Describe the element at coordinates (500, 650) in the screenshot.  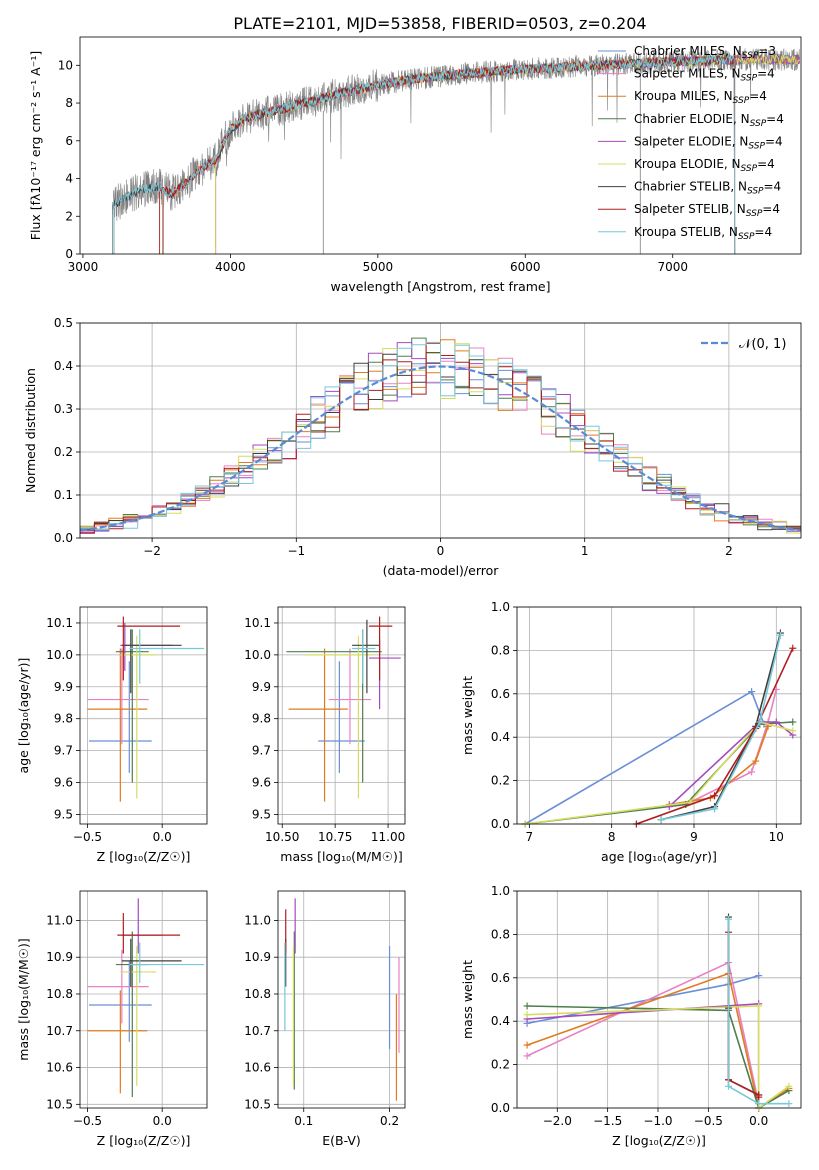
I see `weight_vs_age-ytick-label: 0.8` at that location.